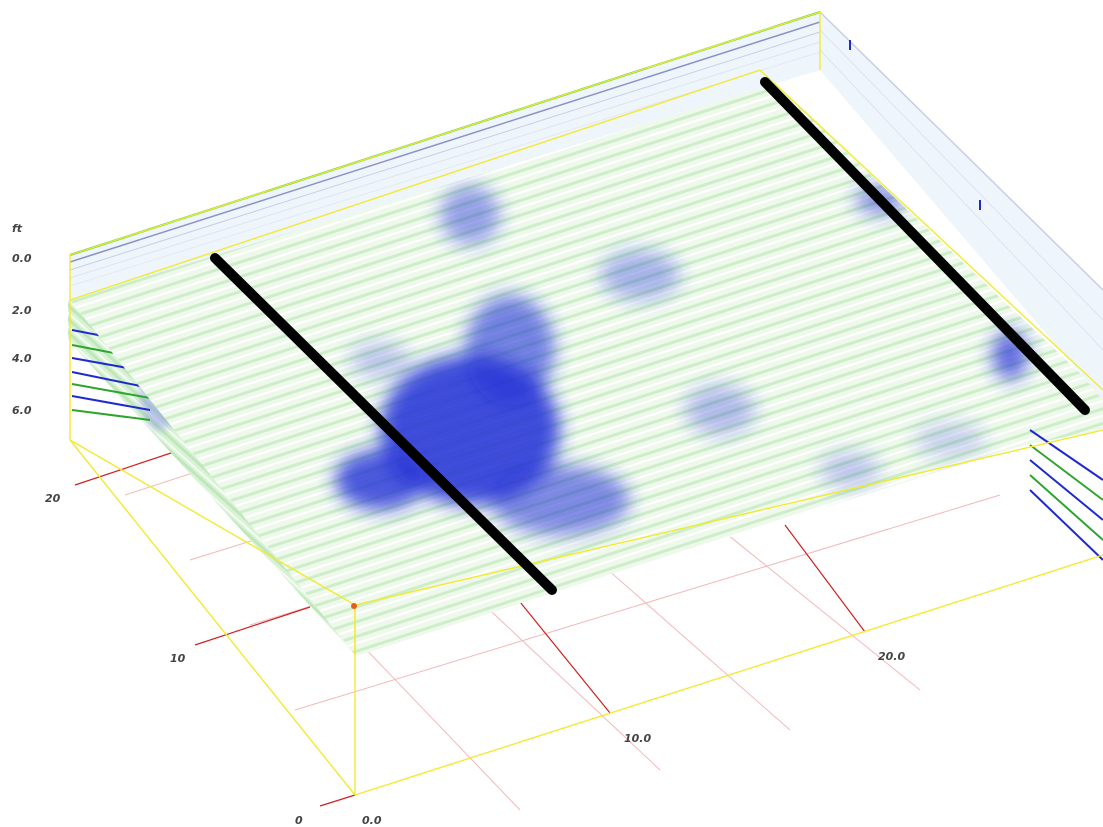 This screenshot has height=827, width=1103. I want to click on left-axis-label-10: 10, so click(178, 658).